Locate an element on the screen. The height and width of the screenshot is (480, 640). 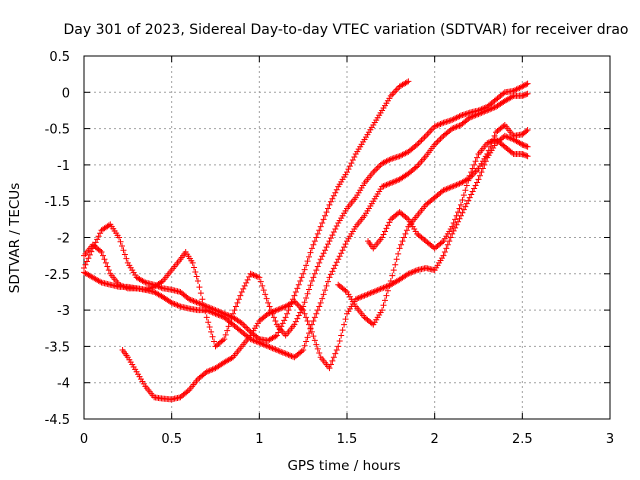
y-tick-labels: 0.5 0 -0.5 -1 -1.5 -2 -2.5 -3 -3.5 -4 -4.5 is located at coordinates (57, 239).